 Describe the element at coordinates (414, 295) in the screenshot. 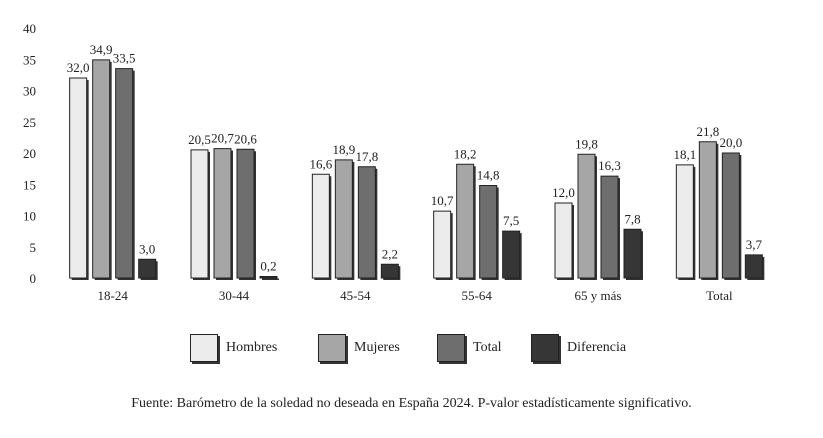

I see `x-axis: 18-24 30-44 45-54 55-64 65 y más Total` at that location.